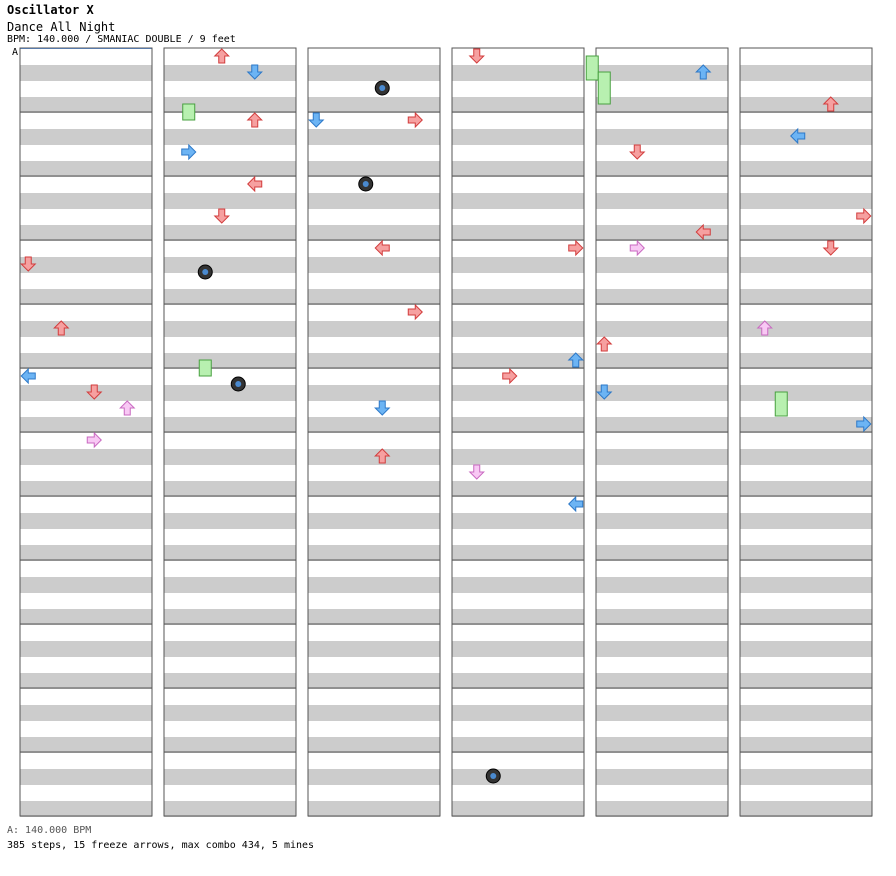 This screenshot has width=896, height=876. I want to click on chart-column, so click(374, 432).